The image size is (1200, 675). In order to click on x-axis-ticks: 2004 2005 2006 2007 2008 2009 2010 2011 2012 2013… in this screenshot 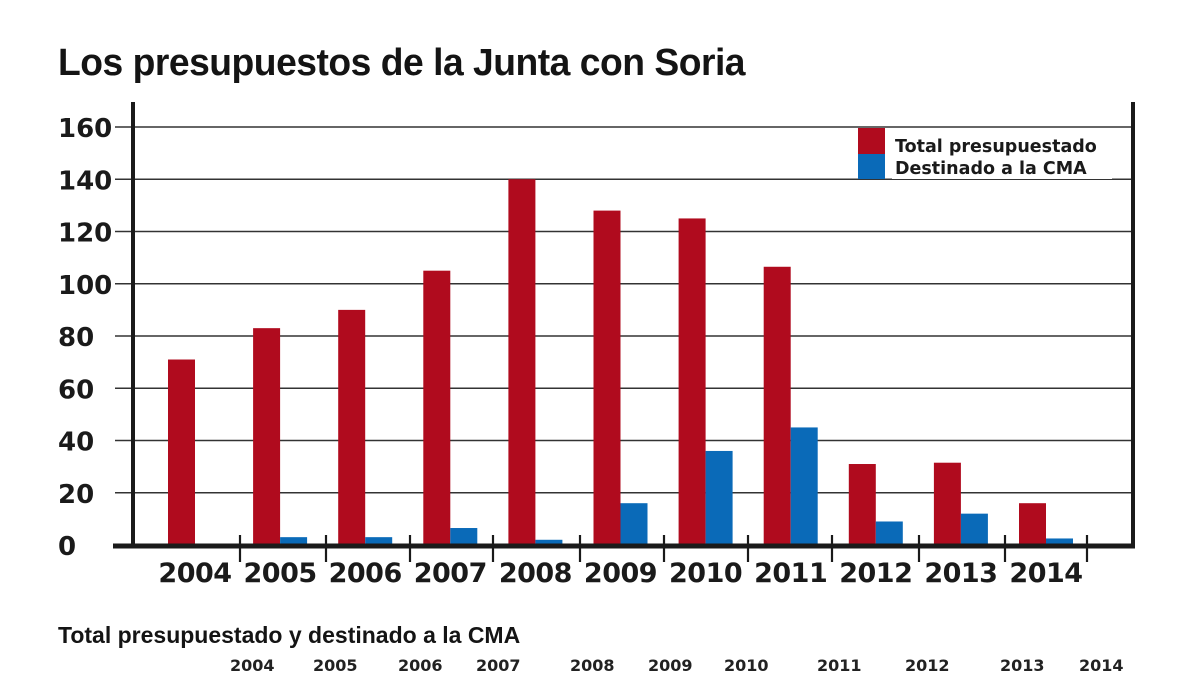, I will do `click(623, 562)`.